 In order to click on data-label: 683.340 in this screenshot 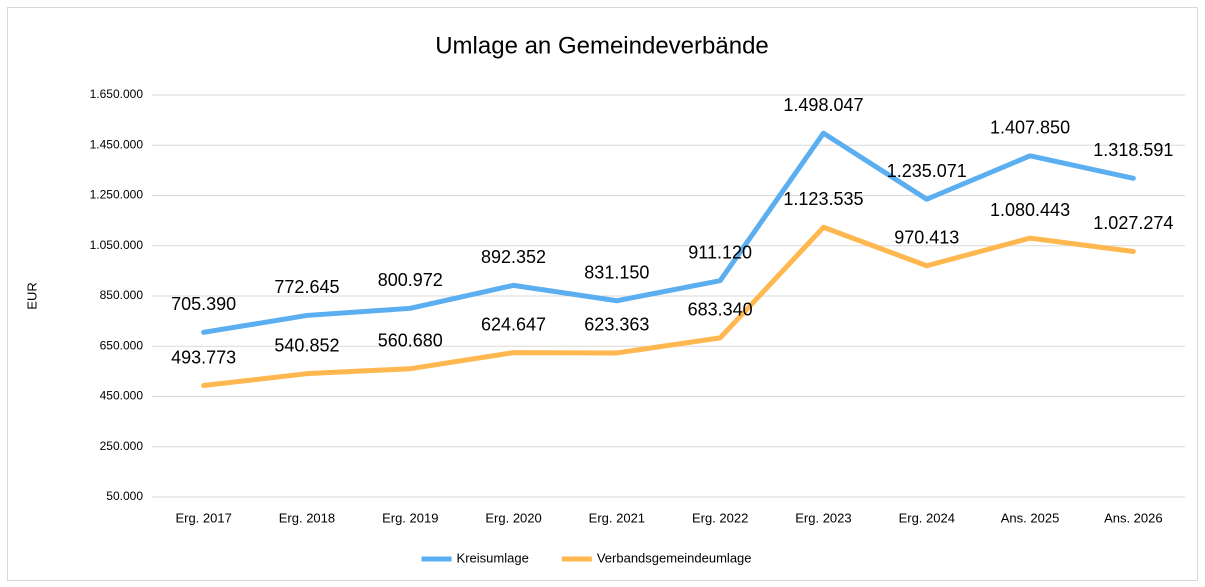, I will do `click(720, 310)`.